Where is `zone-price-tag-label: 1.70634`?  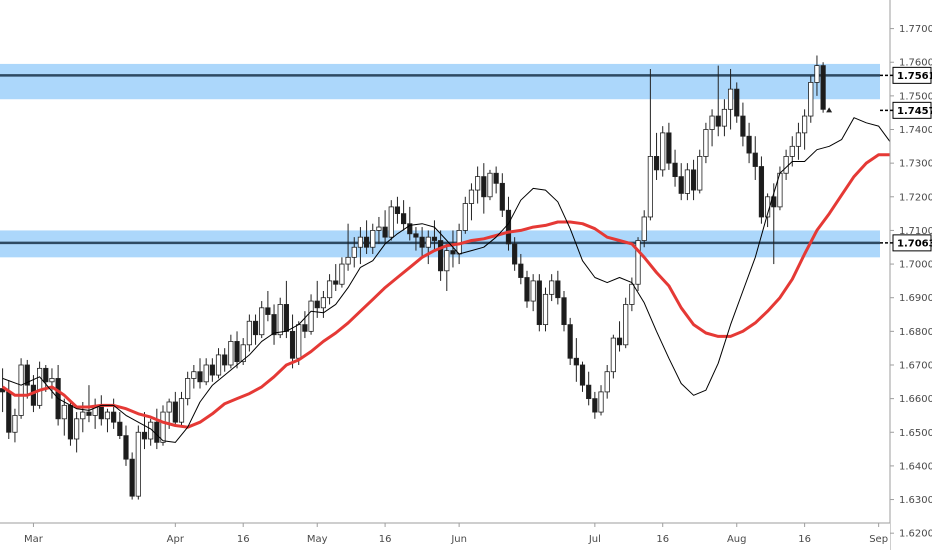 zone-price-tag-label: 1.70634 is located at coordinates (914, 243).